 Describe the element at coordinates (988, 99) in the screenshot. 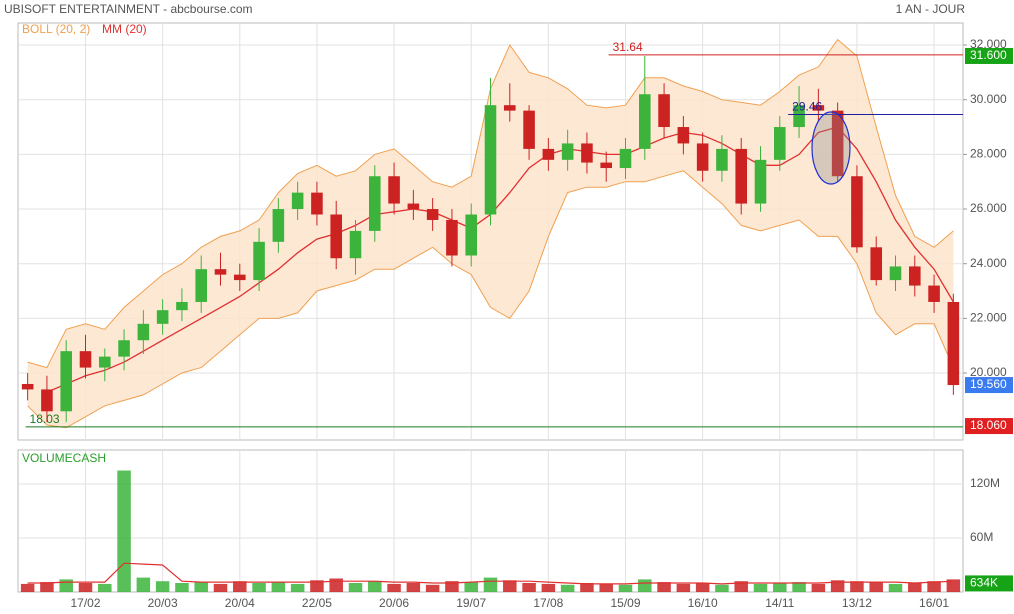

I see `y-tick-label: 30.000` at that location.